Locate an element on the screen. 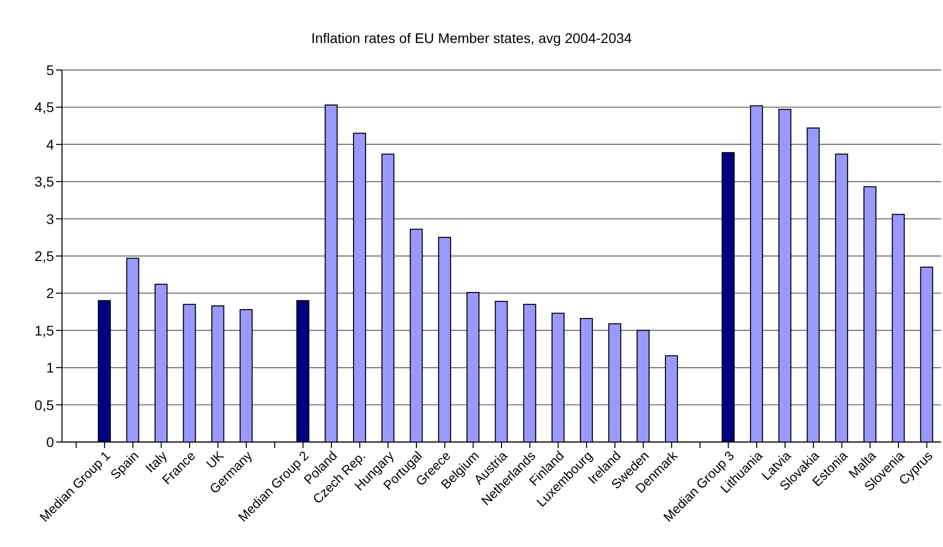  y-tick-label: 4 is located at coordinates (50, 144).